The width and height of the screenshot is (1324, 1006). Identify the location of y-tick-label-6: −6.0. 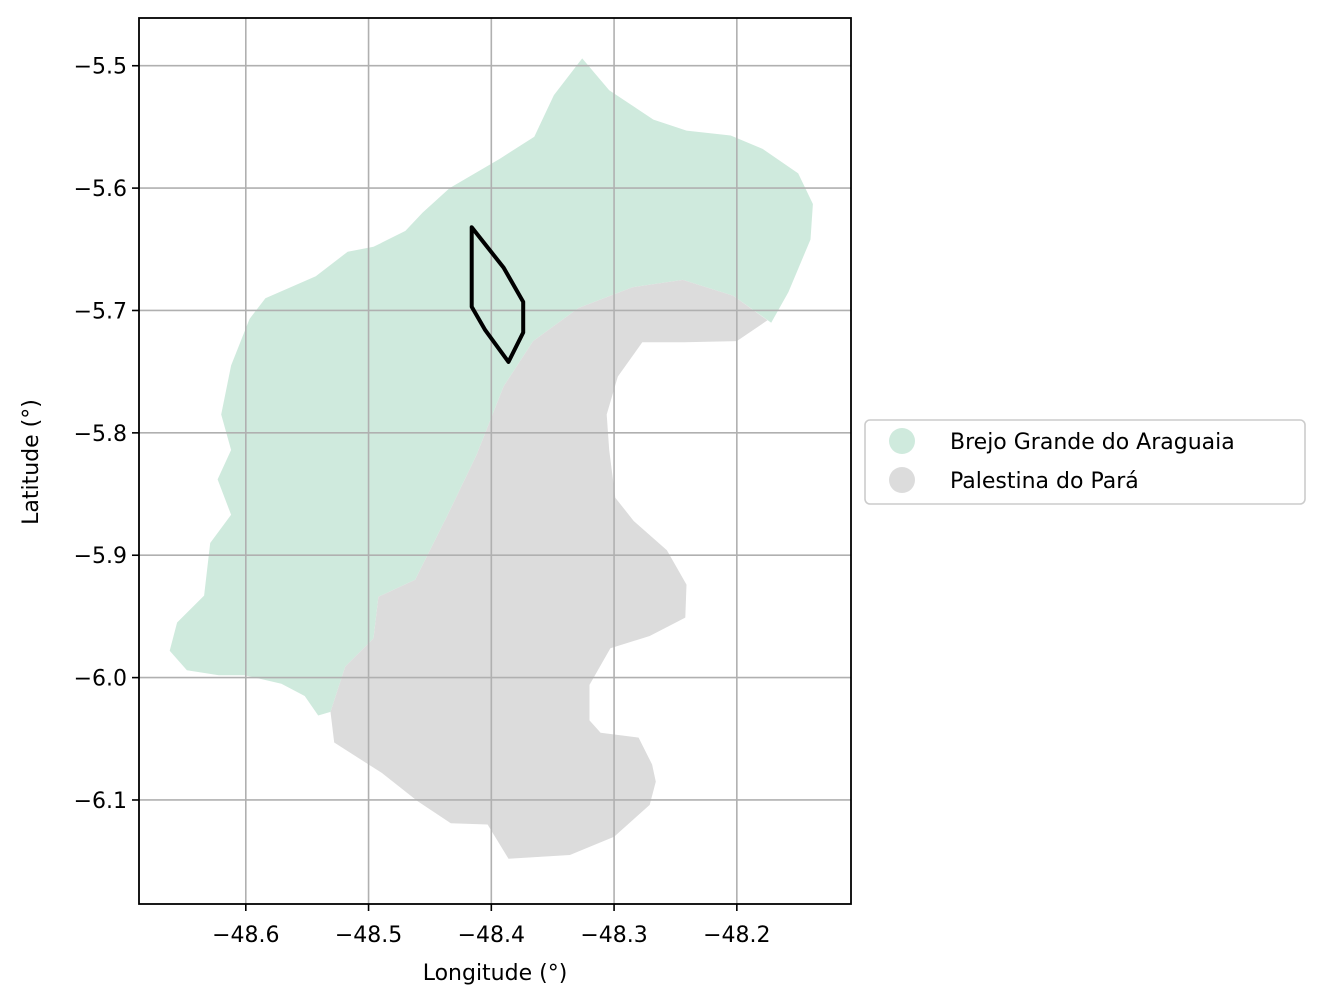
(100, 679).